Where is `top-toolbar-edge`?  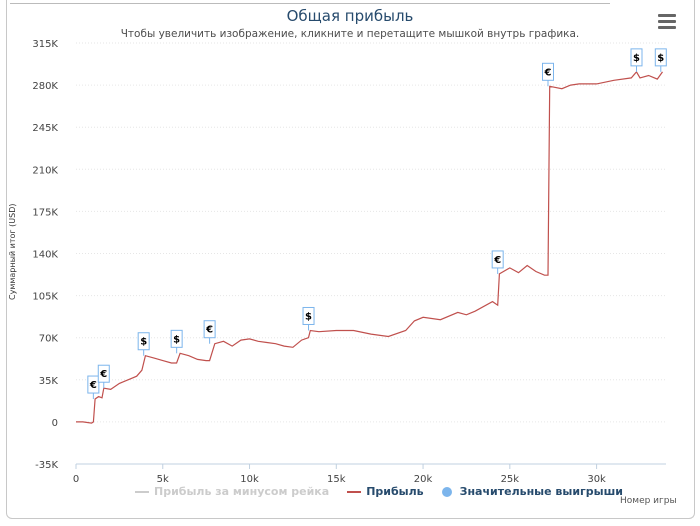
top-toolbar-edge is located at coordinates (310, 2).